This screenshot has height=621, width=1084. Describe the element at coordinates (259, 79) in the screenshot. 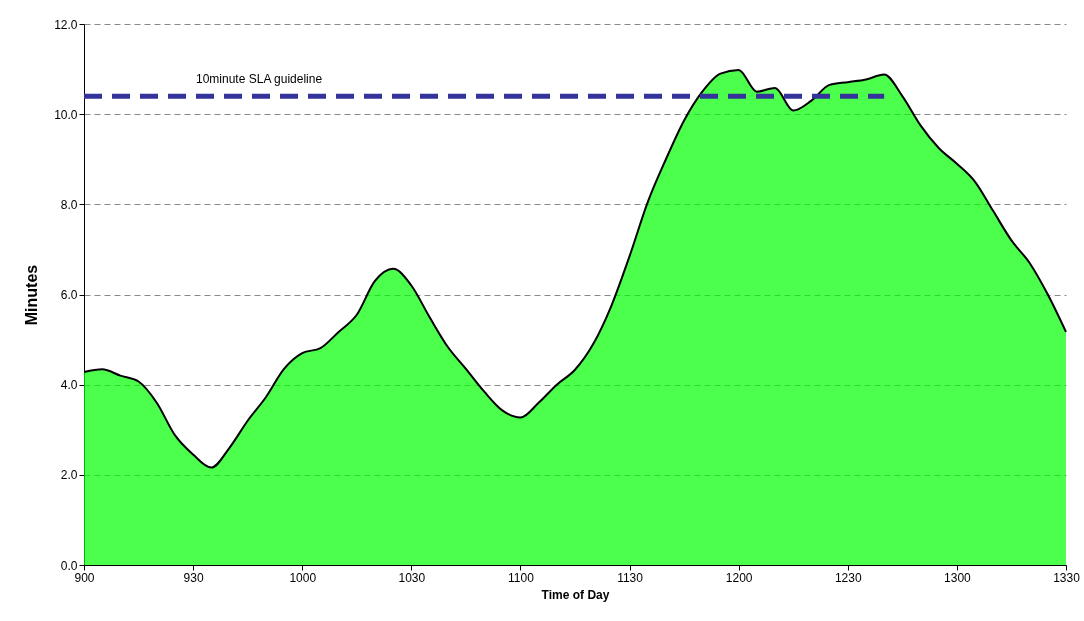

I see `series-label: 10minute SLA guideline` at that location.